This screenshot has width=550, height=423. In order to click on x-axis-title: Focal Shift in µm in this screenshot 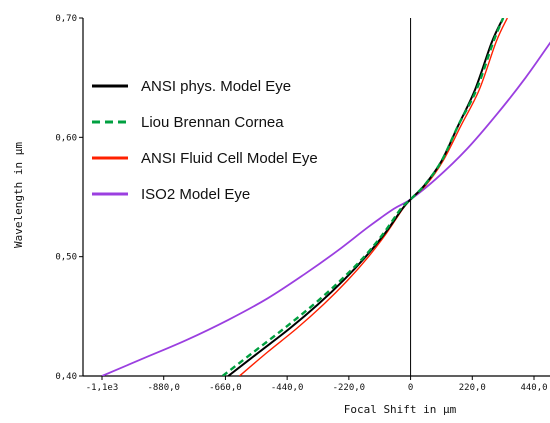, I will do `click(400, 409)`.